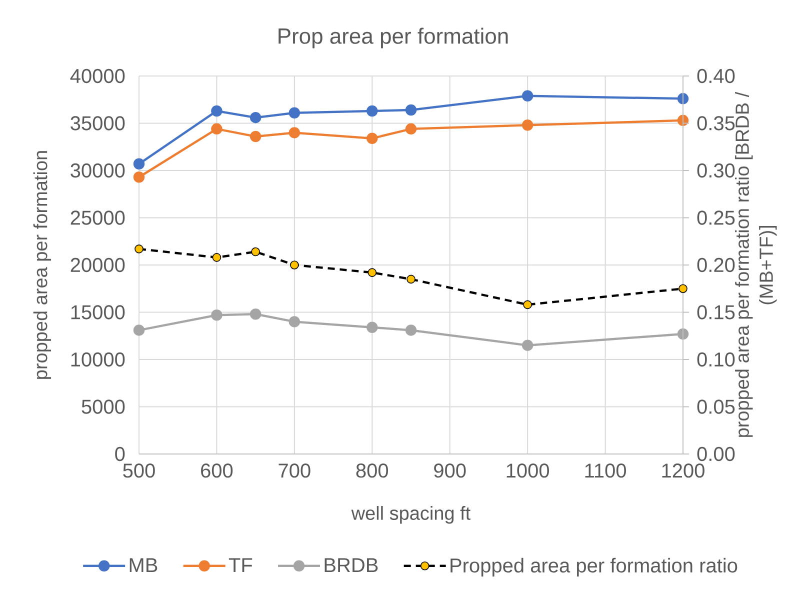 The height and width of the screenshot is (590, 788). What do you see at coordinates (716, 170) in the screenshot?
I see `y2-tick-label: 0.30` at bounding box center [716, 170].